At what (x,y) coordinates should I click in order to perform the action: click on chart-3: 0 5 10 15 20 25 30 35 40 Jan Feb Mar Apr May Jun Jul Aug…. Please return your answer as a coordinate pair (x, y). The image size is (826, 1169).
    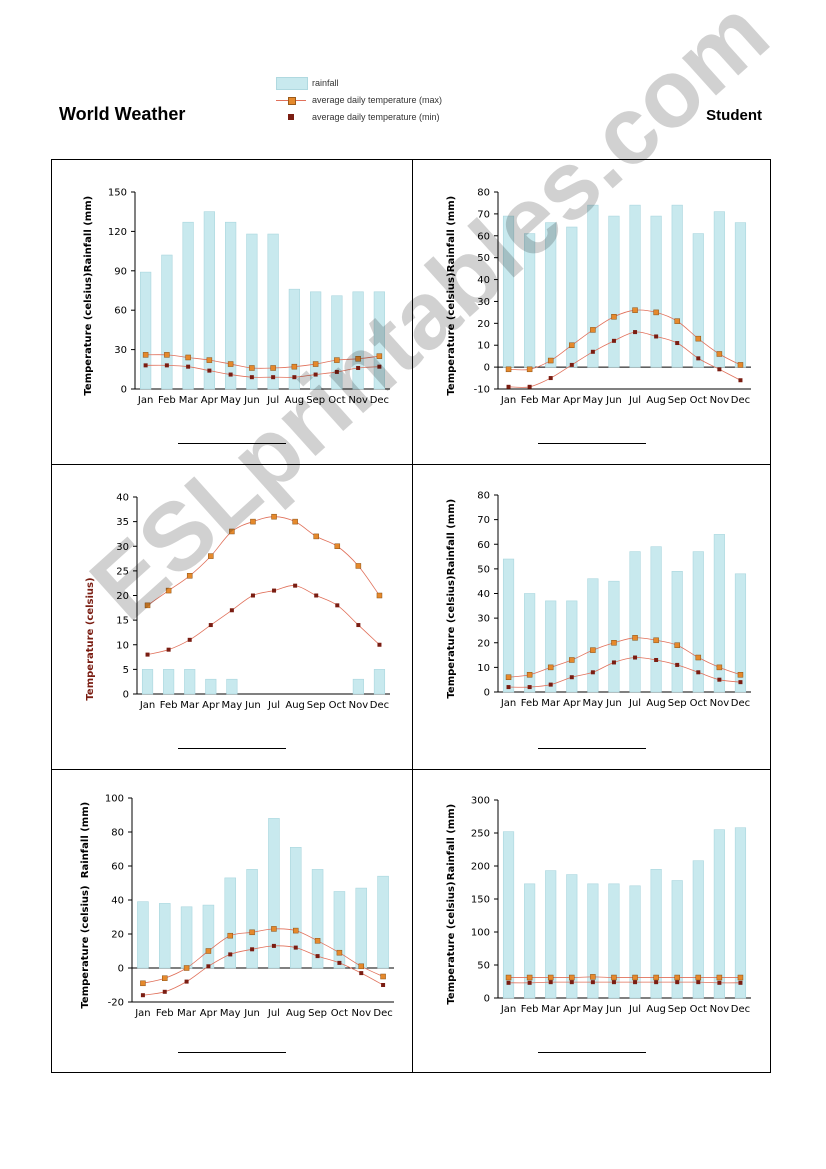
    Looking at the image, I should click on (237, 602).